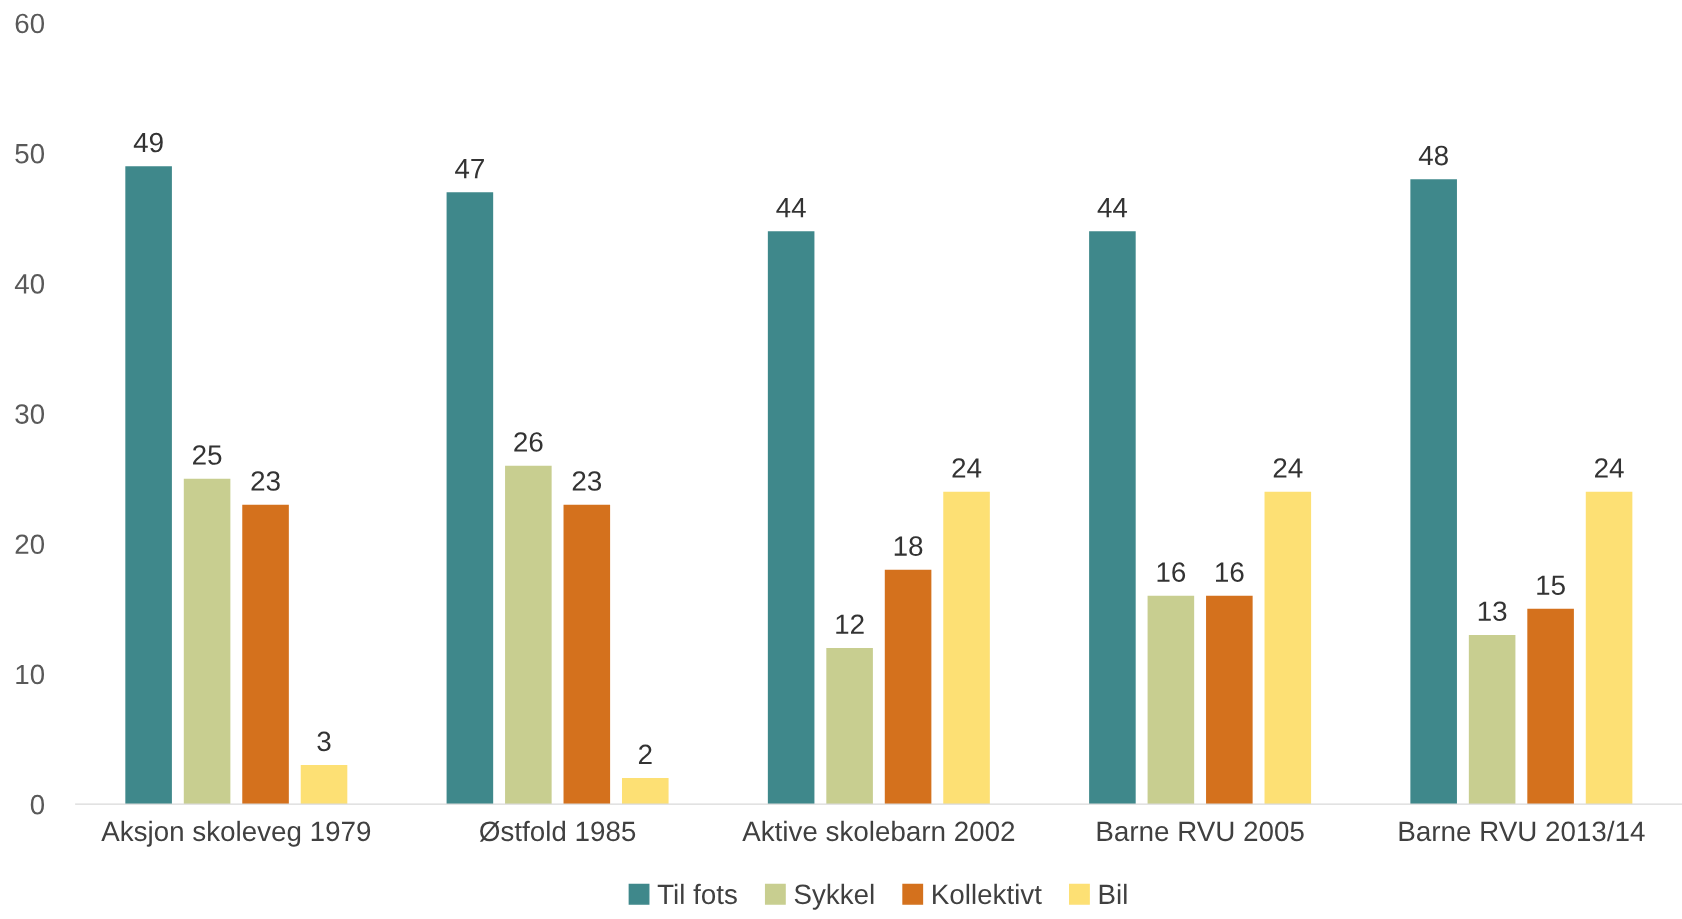  What do you see at coordinates (207, 455) in the screenshot?
I see `data-label: 25` at bounding box center [207, 455].